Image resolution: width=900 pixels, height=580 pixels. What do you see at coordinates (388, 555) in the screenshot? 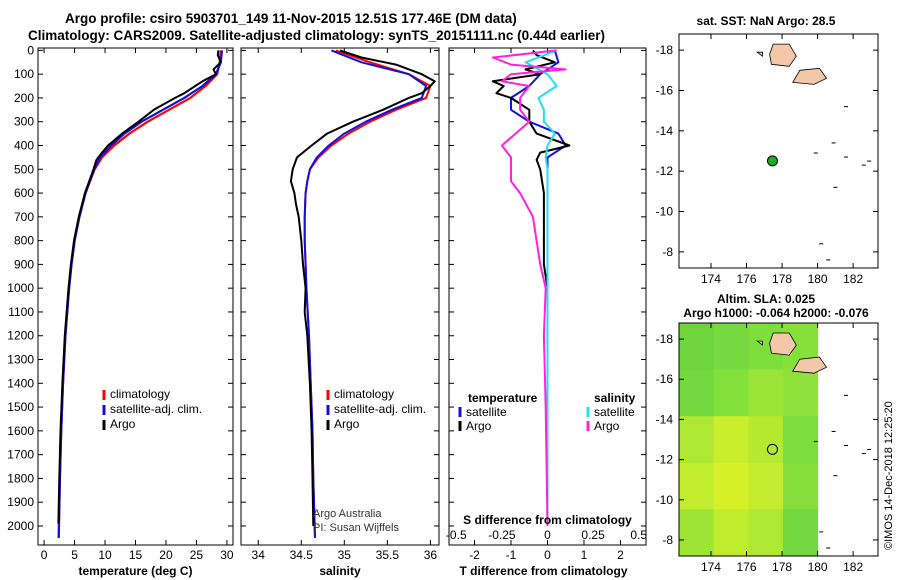
I see `salinity-xtick-label: 35.5` at bounding box center [388, 555].